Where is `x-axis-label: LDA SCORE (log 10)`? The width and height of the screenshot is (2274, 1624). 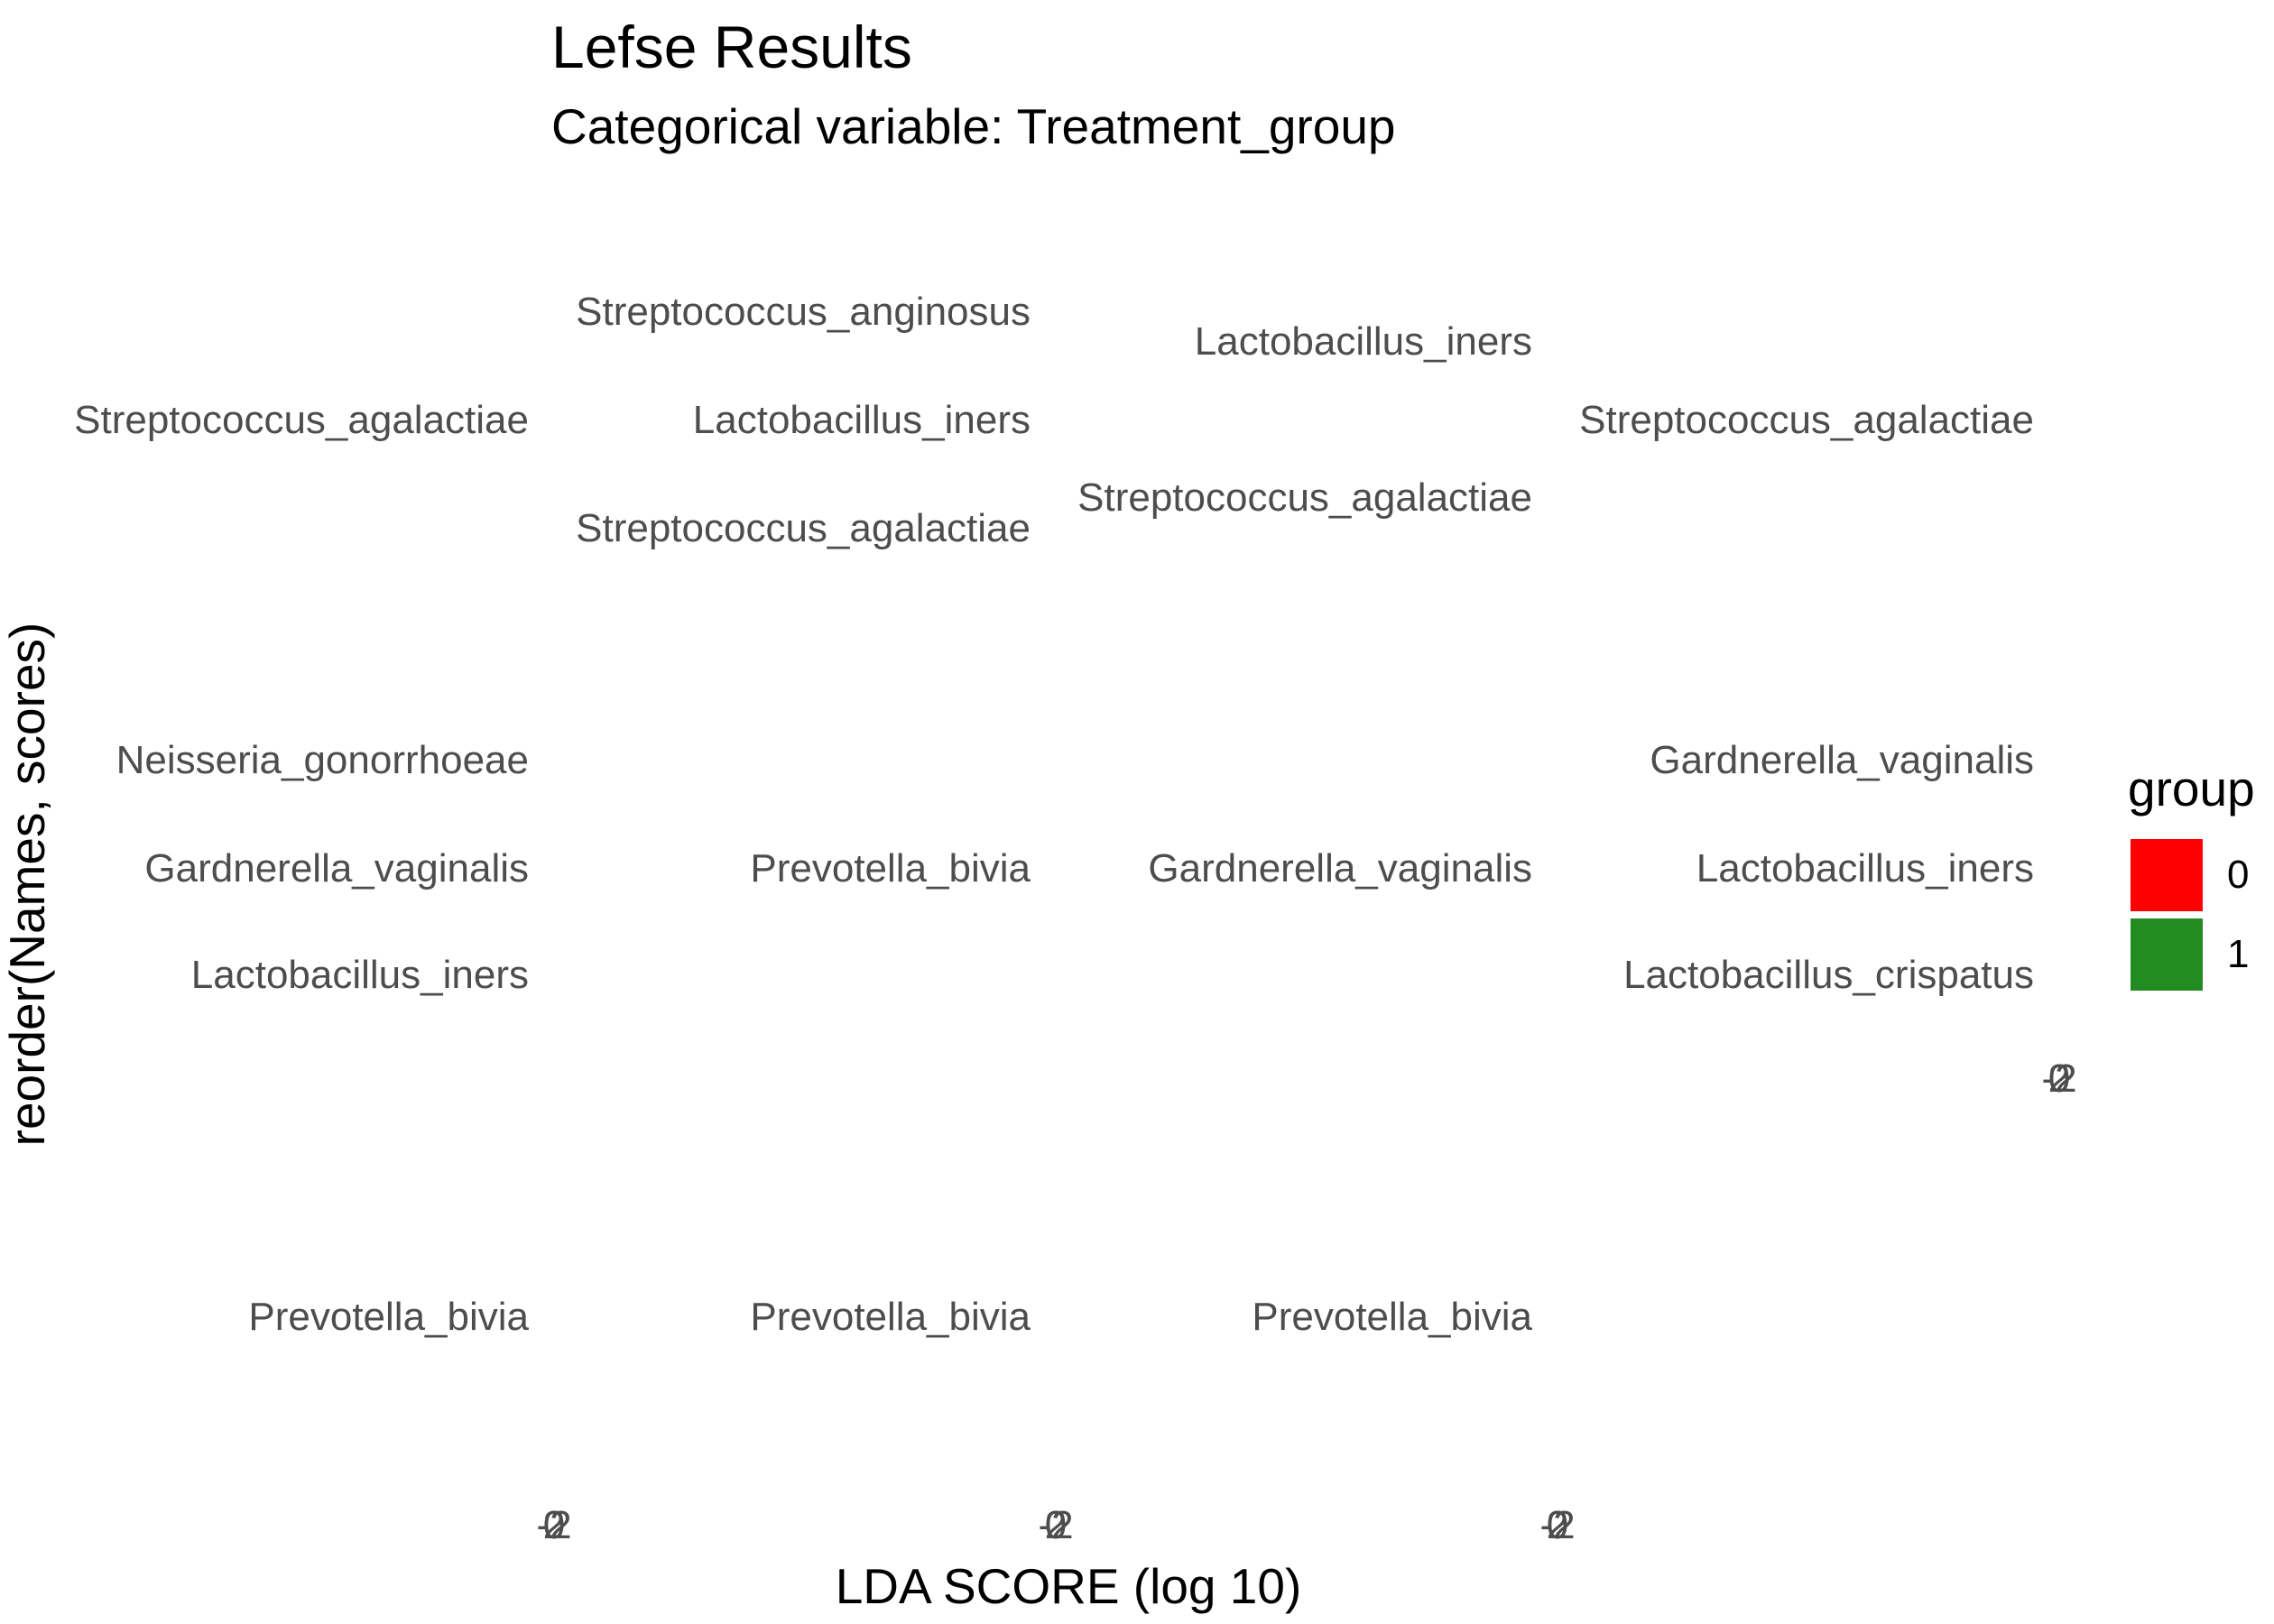 x-axis-label: LDA SCORE (log 10) is located at coordinates (1069, 1586).